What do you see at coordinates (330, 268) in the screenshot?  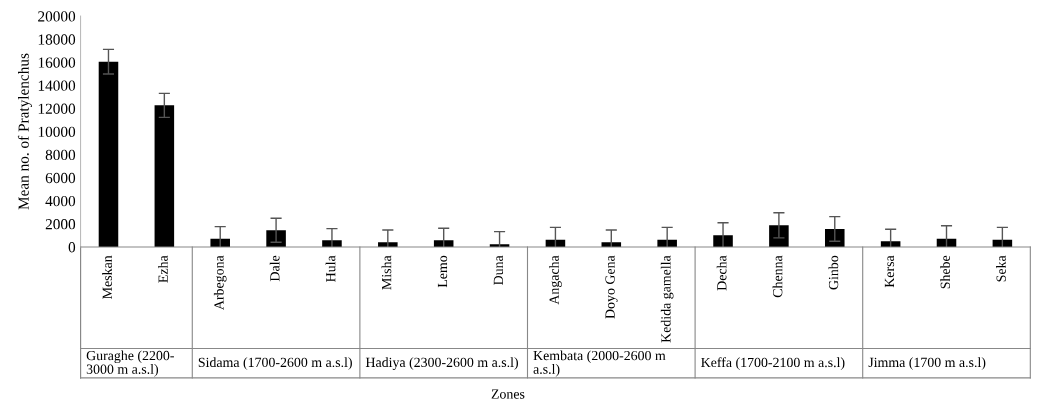 I see `x-tick-label: Hula` at bounding box center [330, 268].